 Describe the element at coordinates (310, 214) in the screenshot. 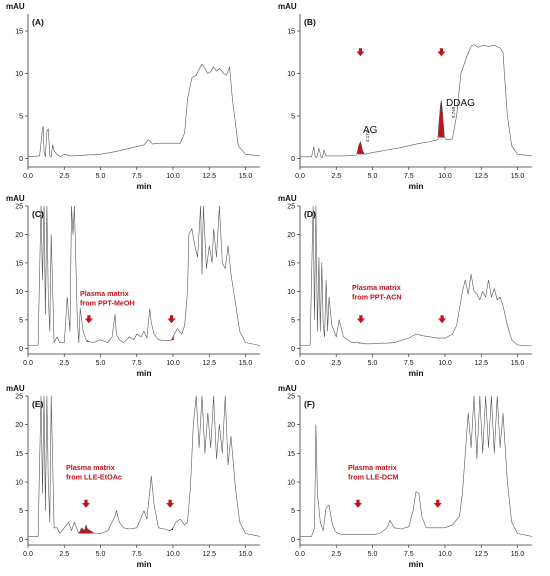

I see `panel-label: (D)` at that location.